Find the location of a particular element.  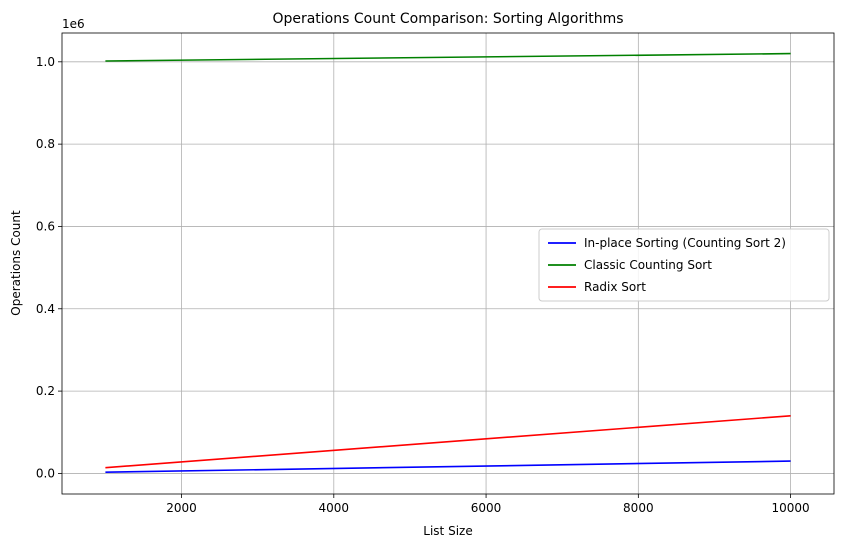

y-tick-label: 0.8 is located at coordinates (45, 144).